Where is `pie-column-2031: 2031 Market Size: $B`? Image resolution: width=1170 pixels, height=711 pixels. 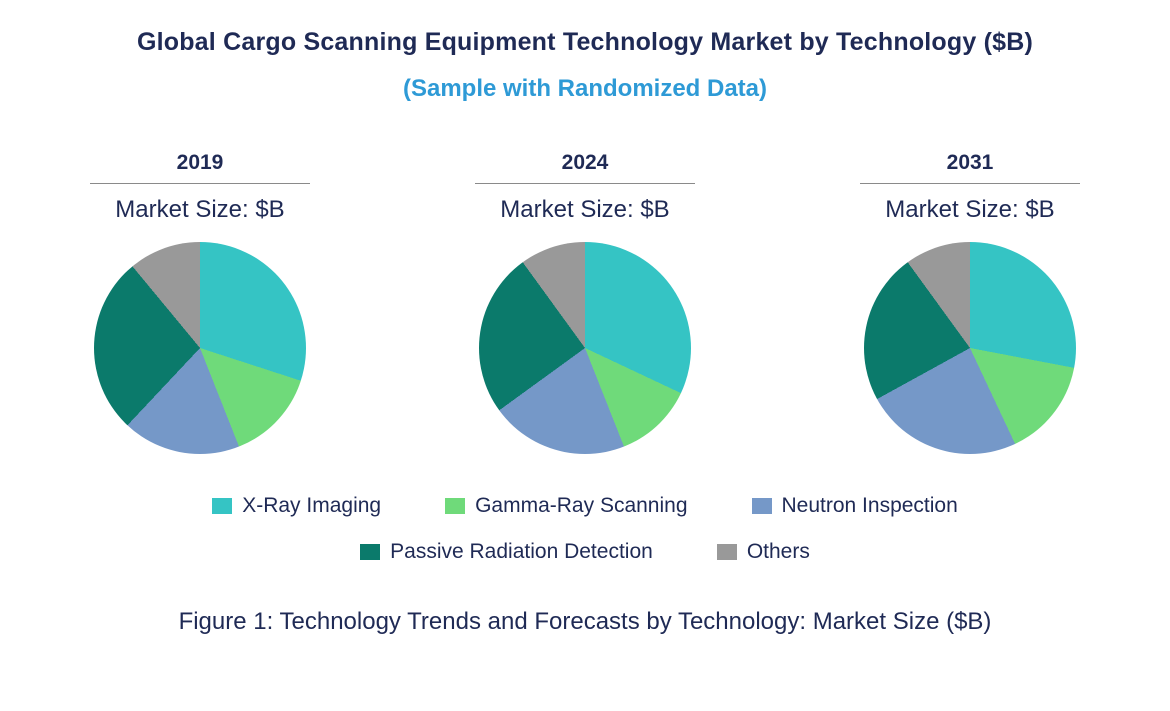
pie-column-2031: 2031 Market Size: $B is located at coordinates (970, 302).